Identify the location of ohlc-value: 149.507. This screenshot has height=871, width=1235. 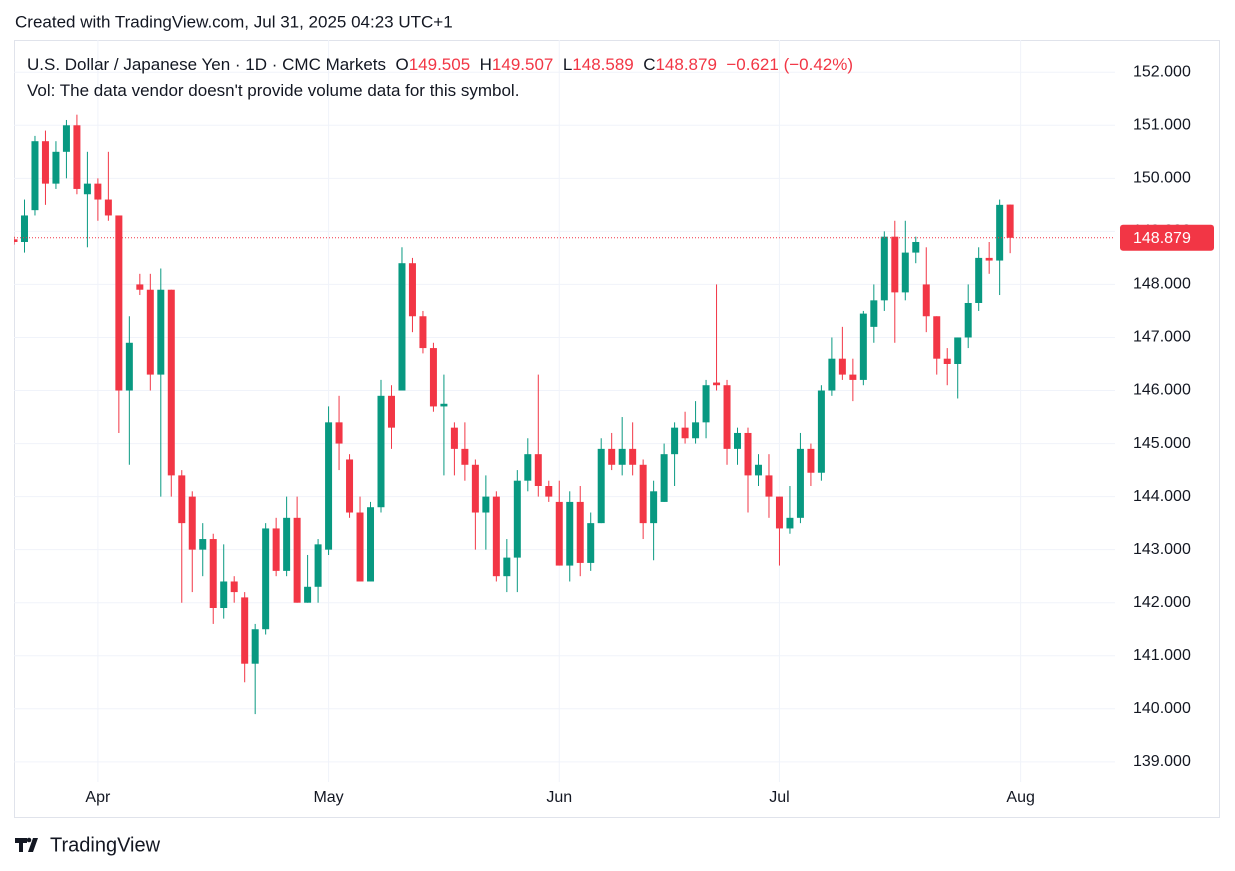
(522, 64).